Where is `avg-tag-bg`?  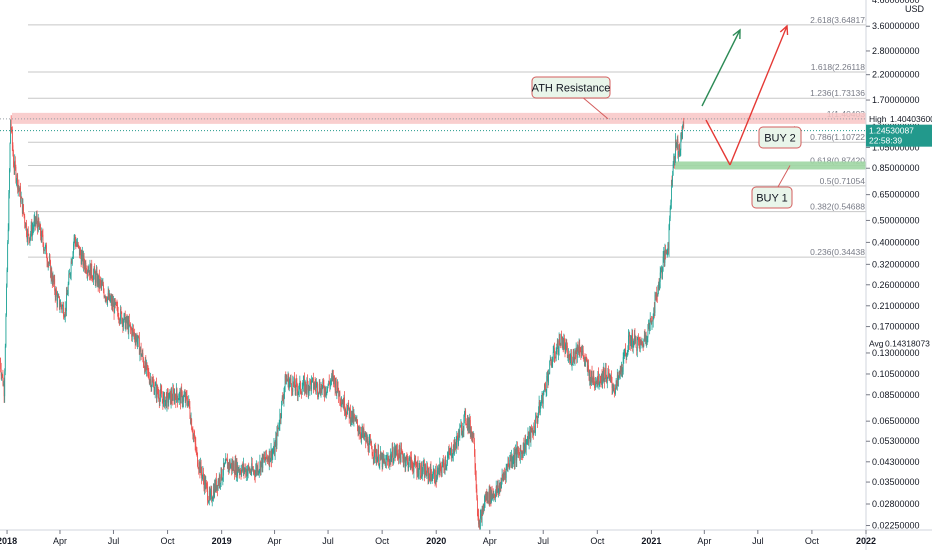 avg-tag-bg is located at coordinates (899, 343).